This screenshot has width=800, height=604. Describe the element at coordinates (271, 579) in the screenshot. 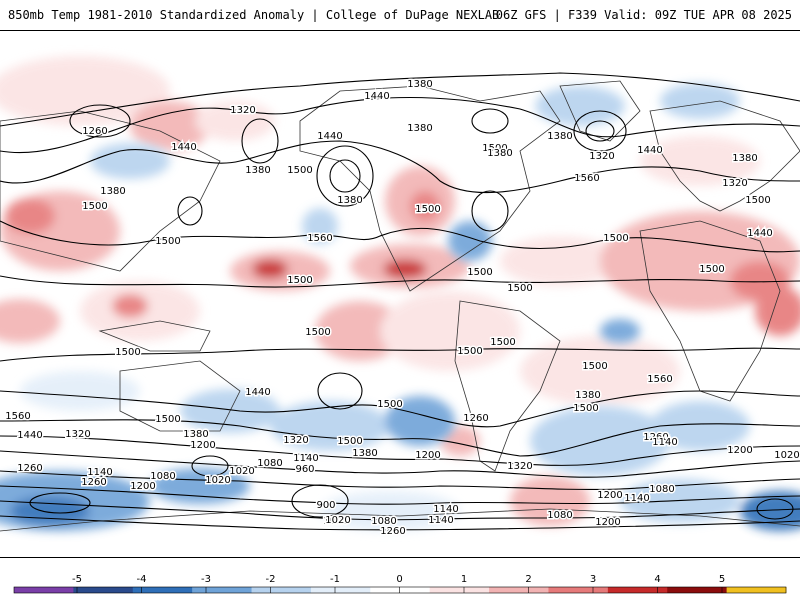

I see `colorbar-tick-label: -2` at that location.